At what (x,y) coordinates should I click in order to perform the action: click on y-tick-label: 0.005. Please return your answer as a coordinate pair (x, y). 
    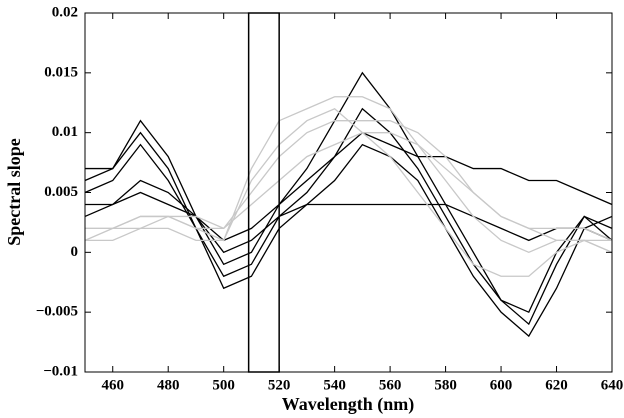
    Looking at the image, I should click on (61, 192).